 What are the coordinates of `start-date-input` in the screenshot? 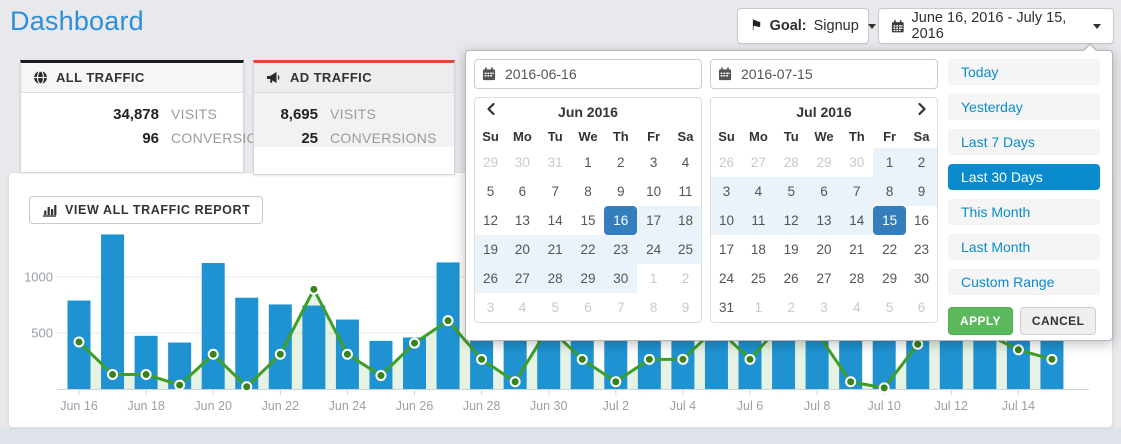 It's located at (588, 74).